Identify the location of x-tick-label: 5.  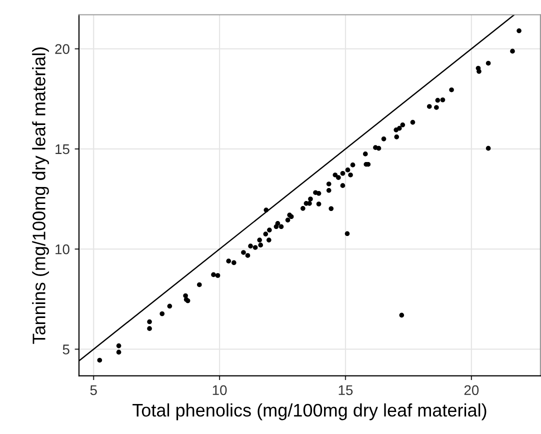
(93, 390).